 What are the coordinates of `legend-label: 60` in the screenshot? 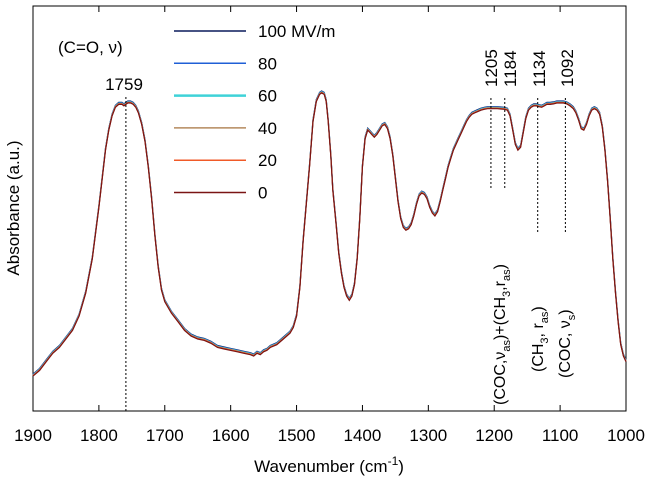 It's located at (267, 96).